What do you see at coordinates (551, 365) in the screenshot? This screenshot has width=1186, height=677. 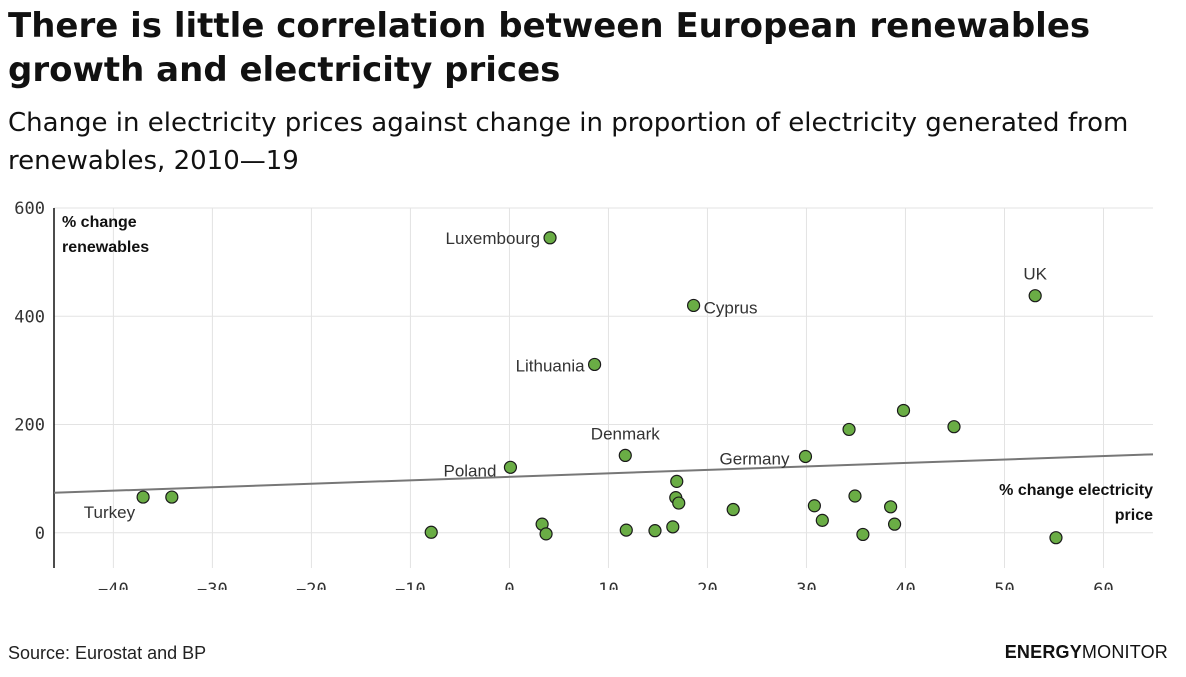 I see `point-label: Lithuania` at bounding box center [551, 365].